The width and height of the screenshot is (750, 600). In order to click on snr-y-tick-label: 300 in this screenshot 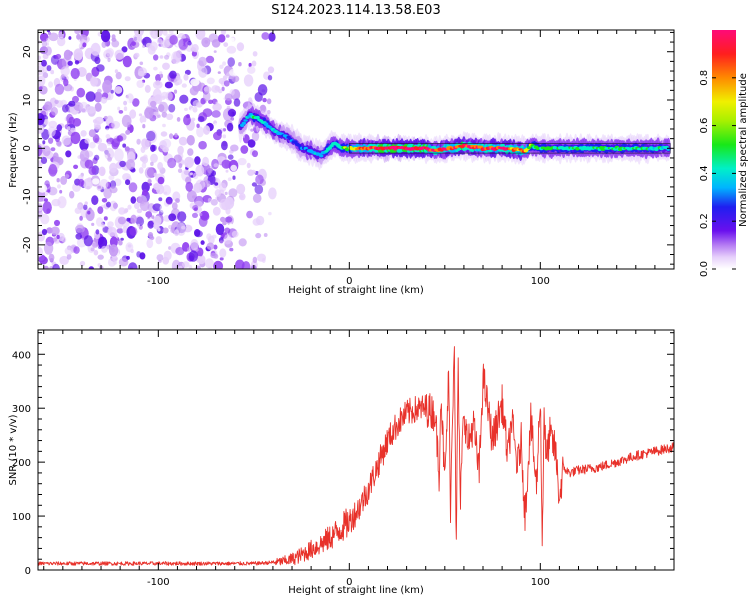, I will do `click(21, 409)`.